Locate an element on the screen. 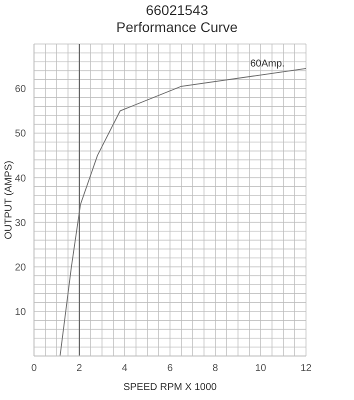 The image size is (354, 400). x-tick-label: 0 is located at coordinates (34, 368).